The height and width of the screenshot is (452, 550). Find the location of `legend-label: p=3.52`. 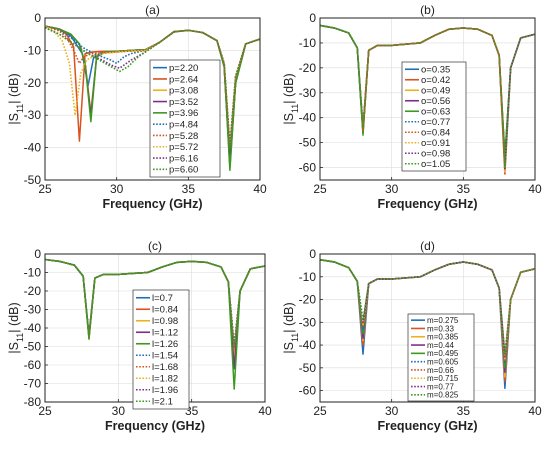

legend-label: p=3.52 is located at coordinates (183, 102).